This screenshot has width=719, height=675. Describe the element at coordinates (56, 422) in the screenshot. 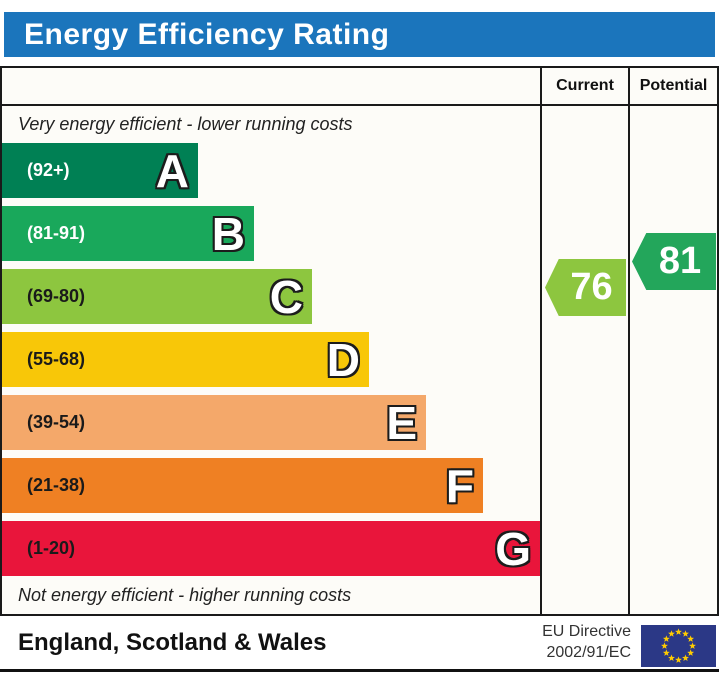

I see `band-range-label: (39-54)` at that location.